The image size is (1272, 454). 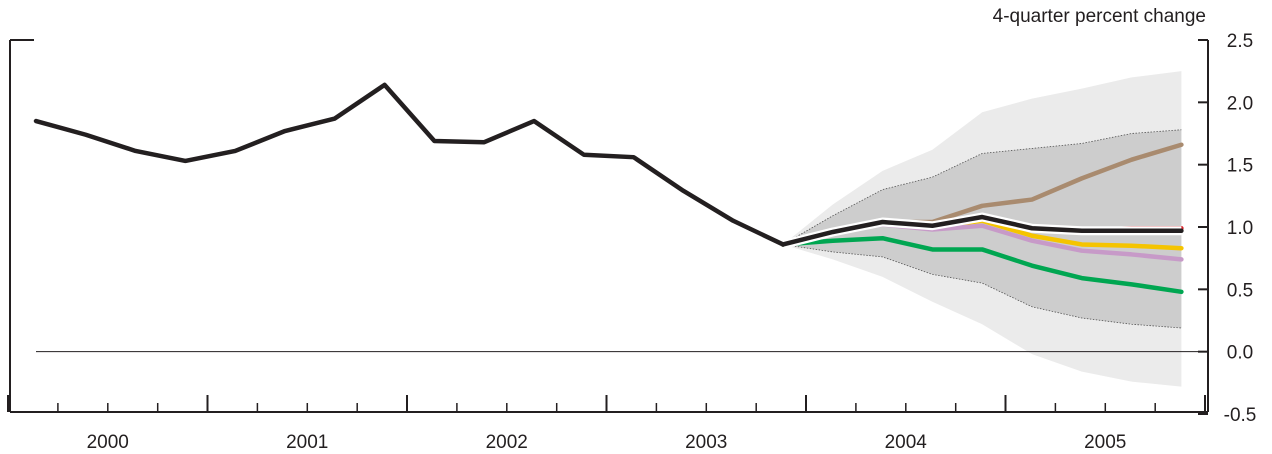 What do you see at coordinates (1240, 415) in the screenshot?
I see `y-tick-label: -0.5` at bounding box center [1240, 415].